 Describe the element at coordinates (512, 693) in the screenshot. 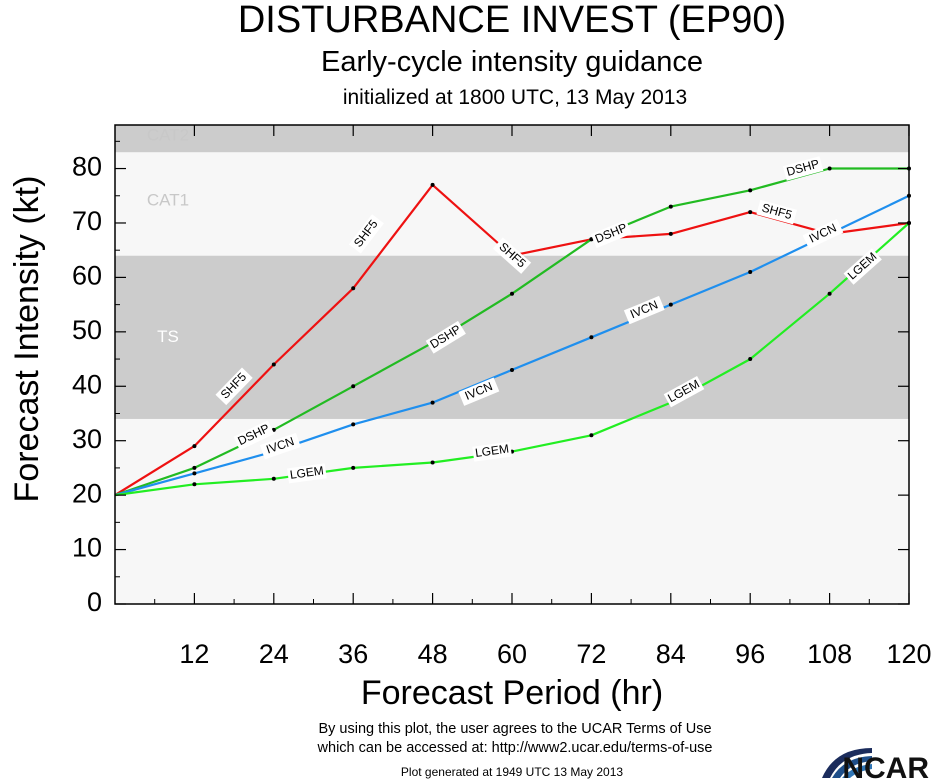

I see `x-axis-label: Forecast Period (hr)` at that location.